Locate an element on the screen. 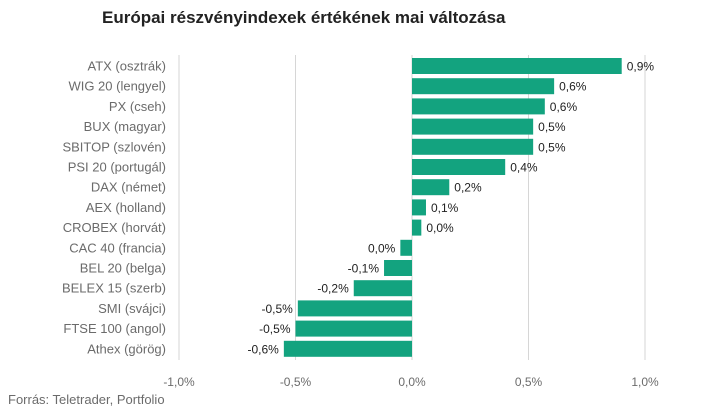 This screenshot has height=416, width=723. source-note: Forrás: Teletrader, Portfolio is located at coordinates (86, 399).